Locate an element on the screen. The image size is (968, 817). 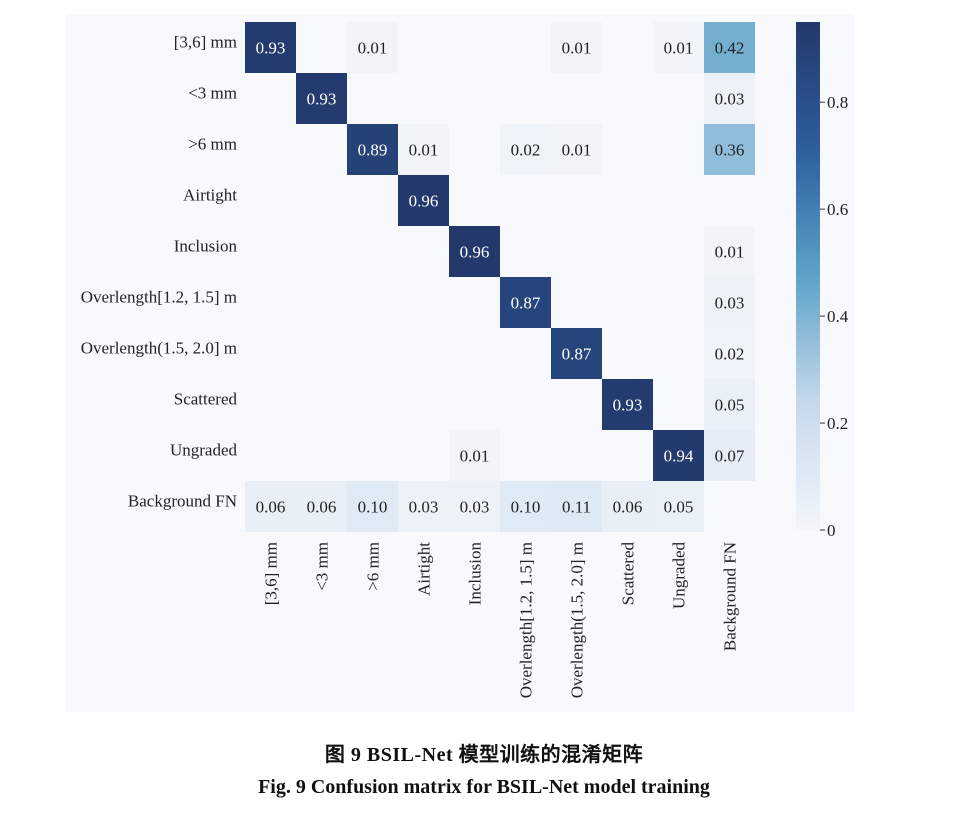
row-tick-label: Scattered is located at coordinates (206, 399).